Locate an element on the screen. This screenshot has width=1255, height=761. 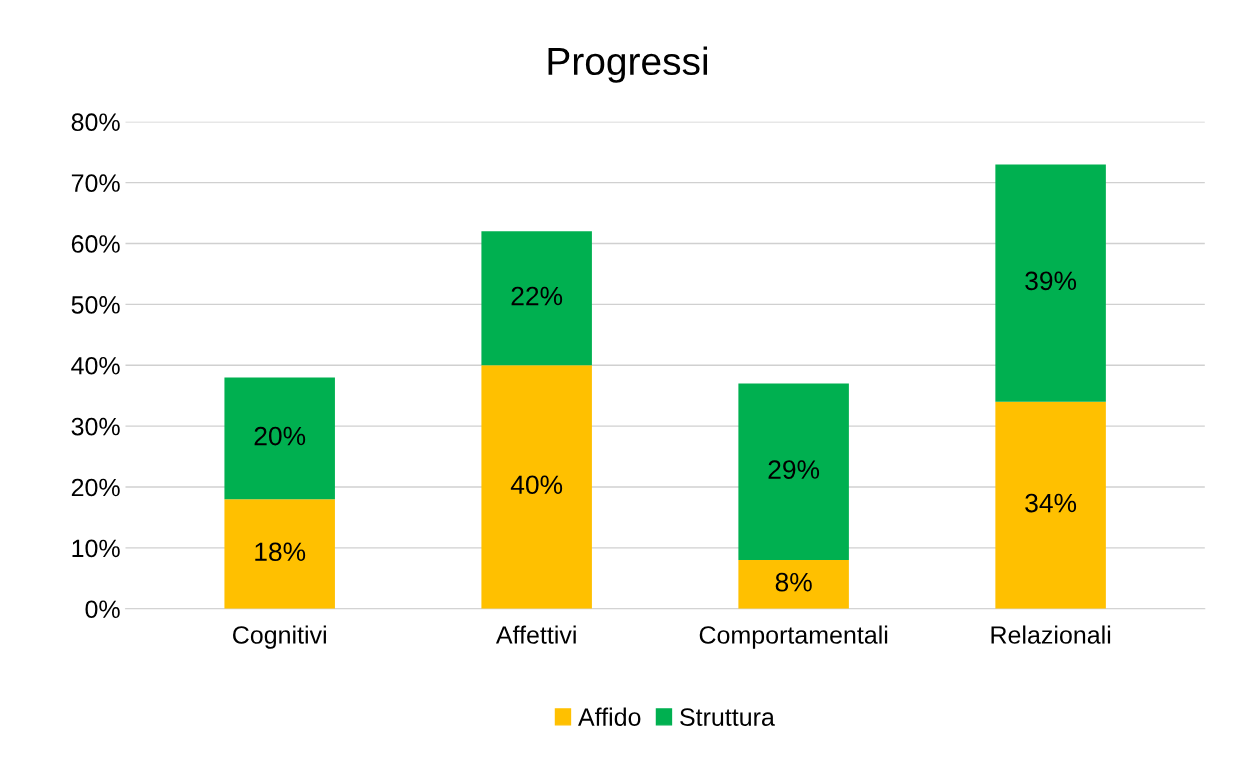
data-label: 22% is located at coordinates (537, 296).